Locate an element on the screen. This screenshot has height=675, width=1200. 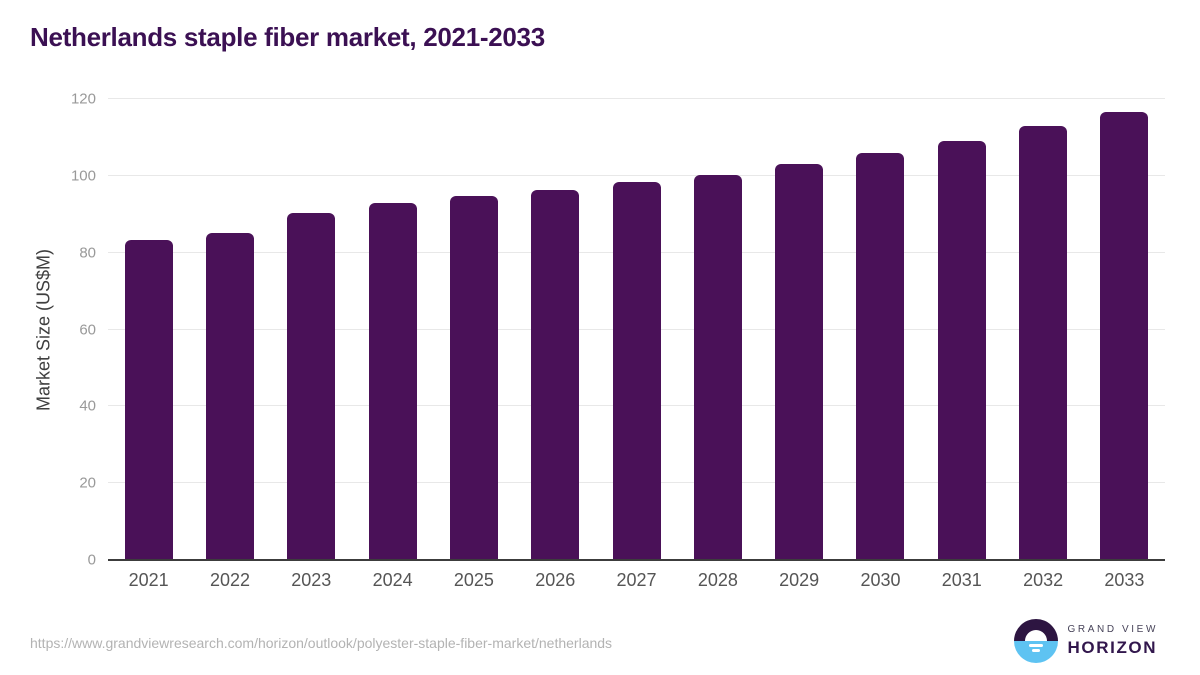
x-tick-label: 2026 is located at coordinates (555, 580).